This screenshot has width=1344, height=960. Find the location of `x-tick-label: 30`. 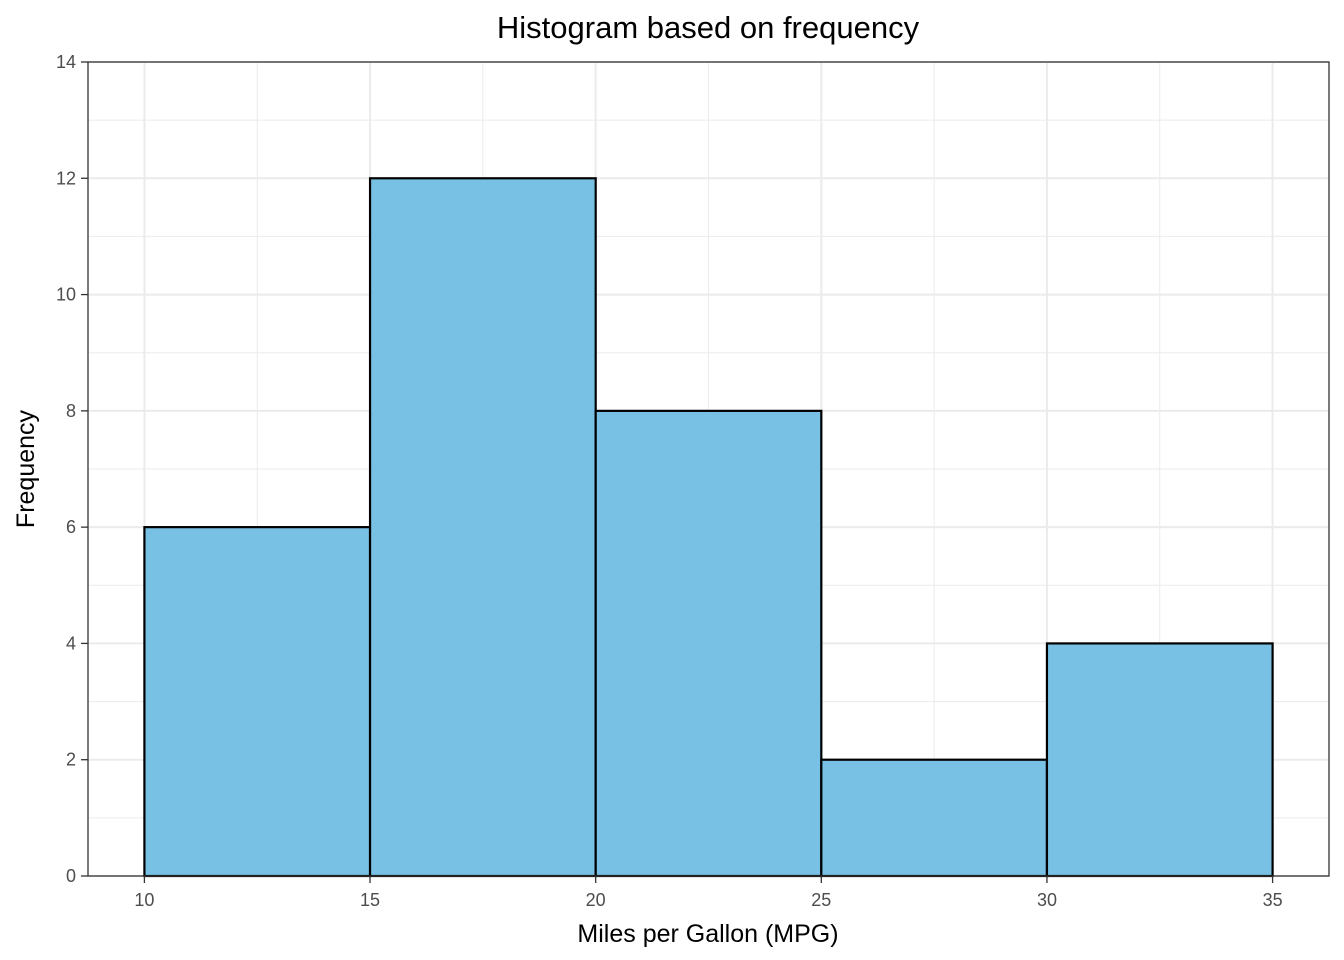

x-tick-label: 30 is located at coordinates (1047, 900).